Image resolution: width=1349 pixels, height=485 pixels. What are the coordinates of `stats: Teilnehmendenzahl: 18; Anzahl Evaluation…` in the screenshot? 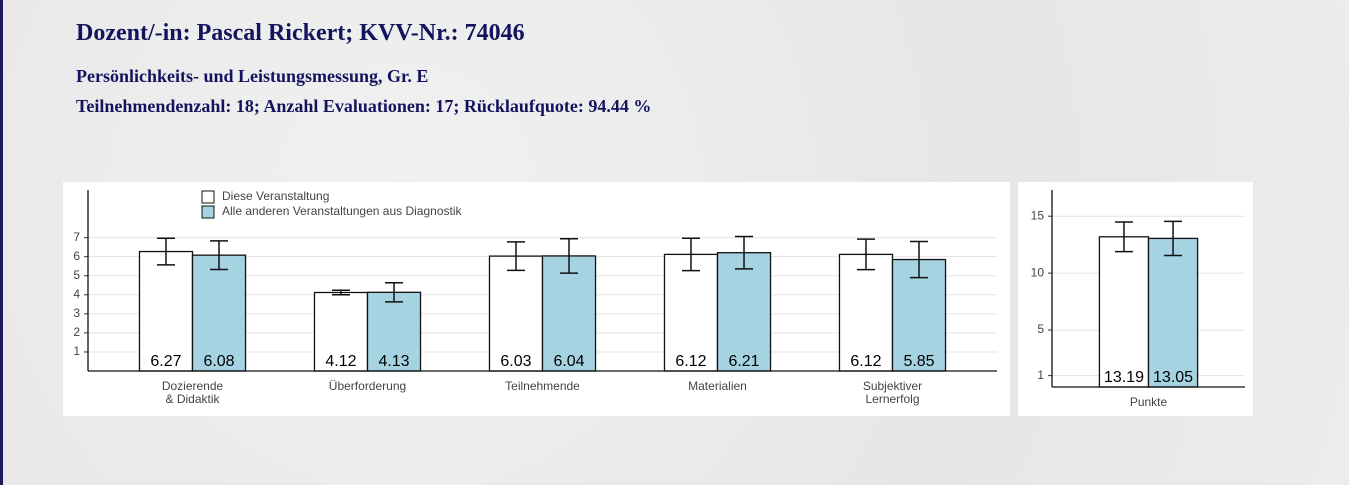 It's located at (364, 106).